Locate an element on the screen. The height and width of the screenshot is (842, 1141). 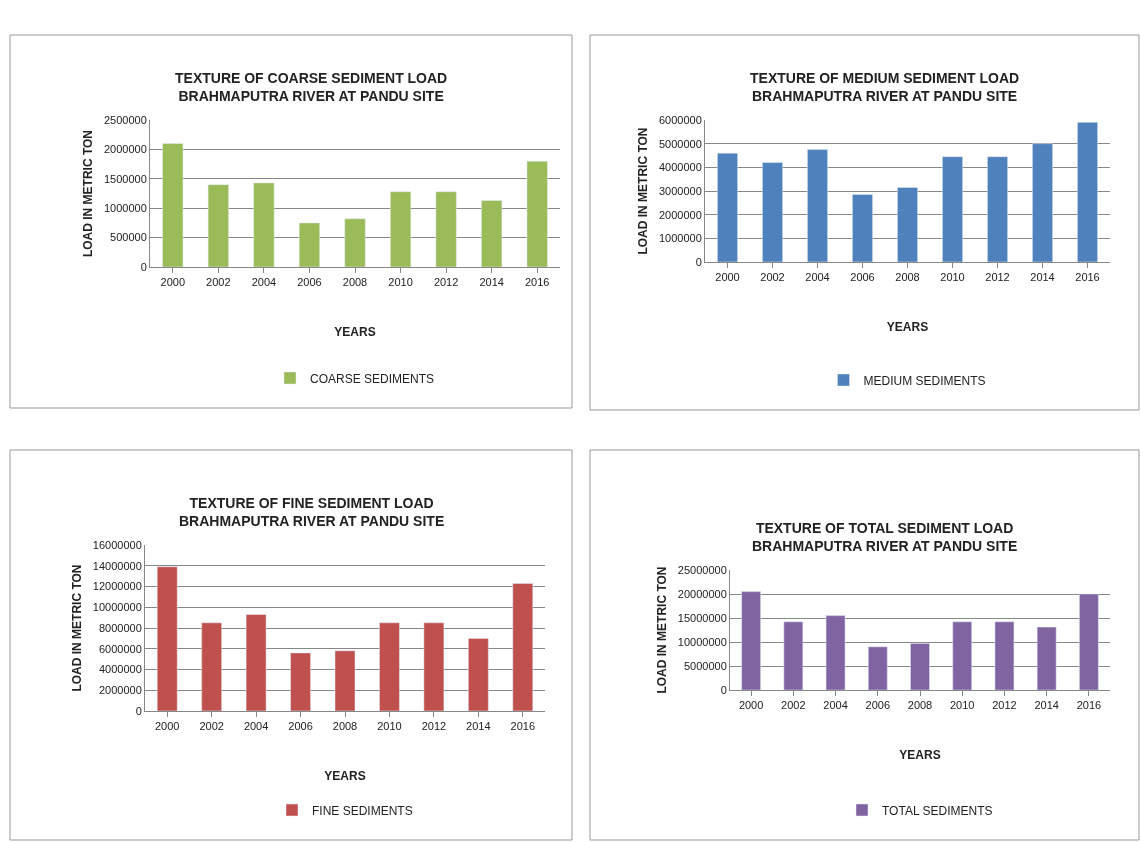
legend-label: TOTAL SEDIMENTS is located at coordinates (937, 810).